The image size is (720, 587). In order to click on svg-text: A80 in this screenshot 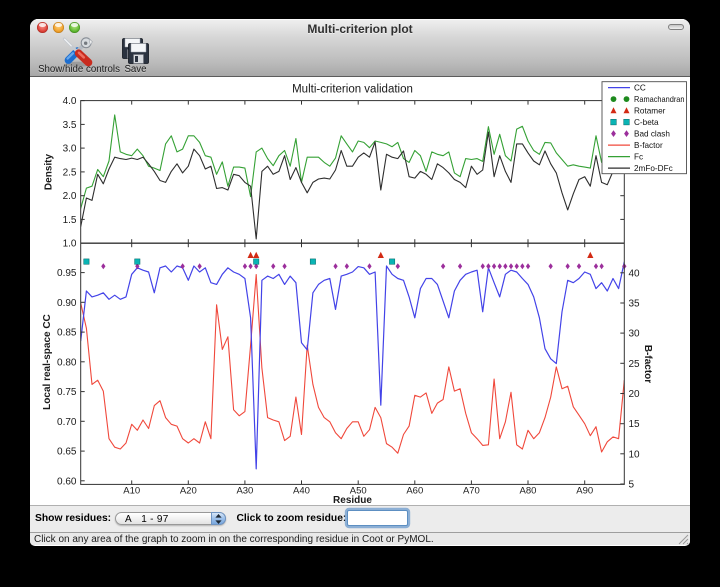, I will do `click(528, 490)`.